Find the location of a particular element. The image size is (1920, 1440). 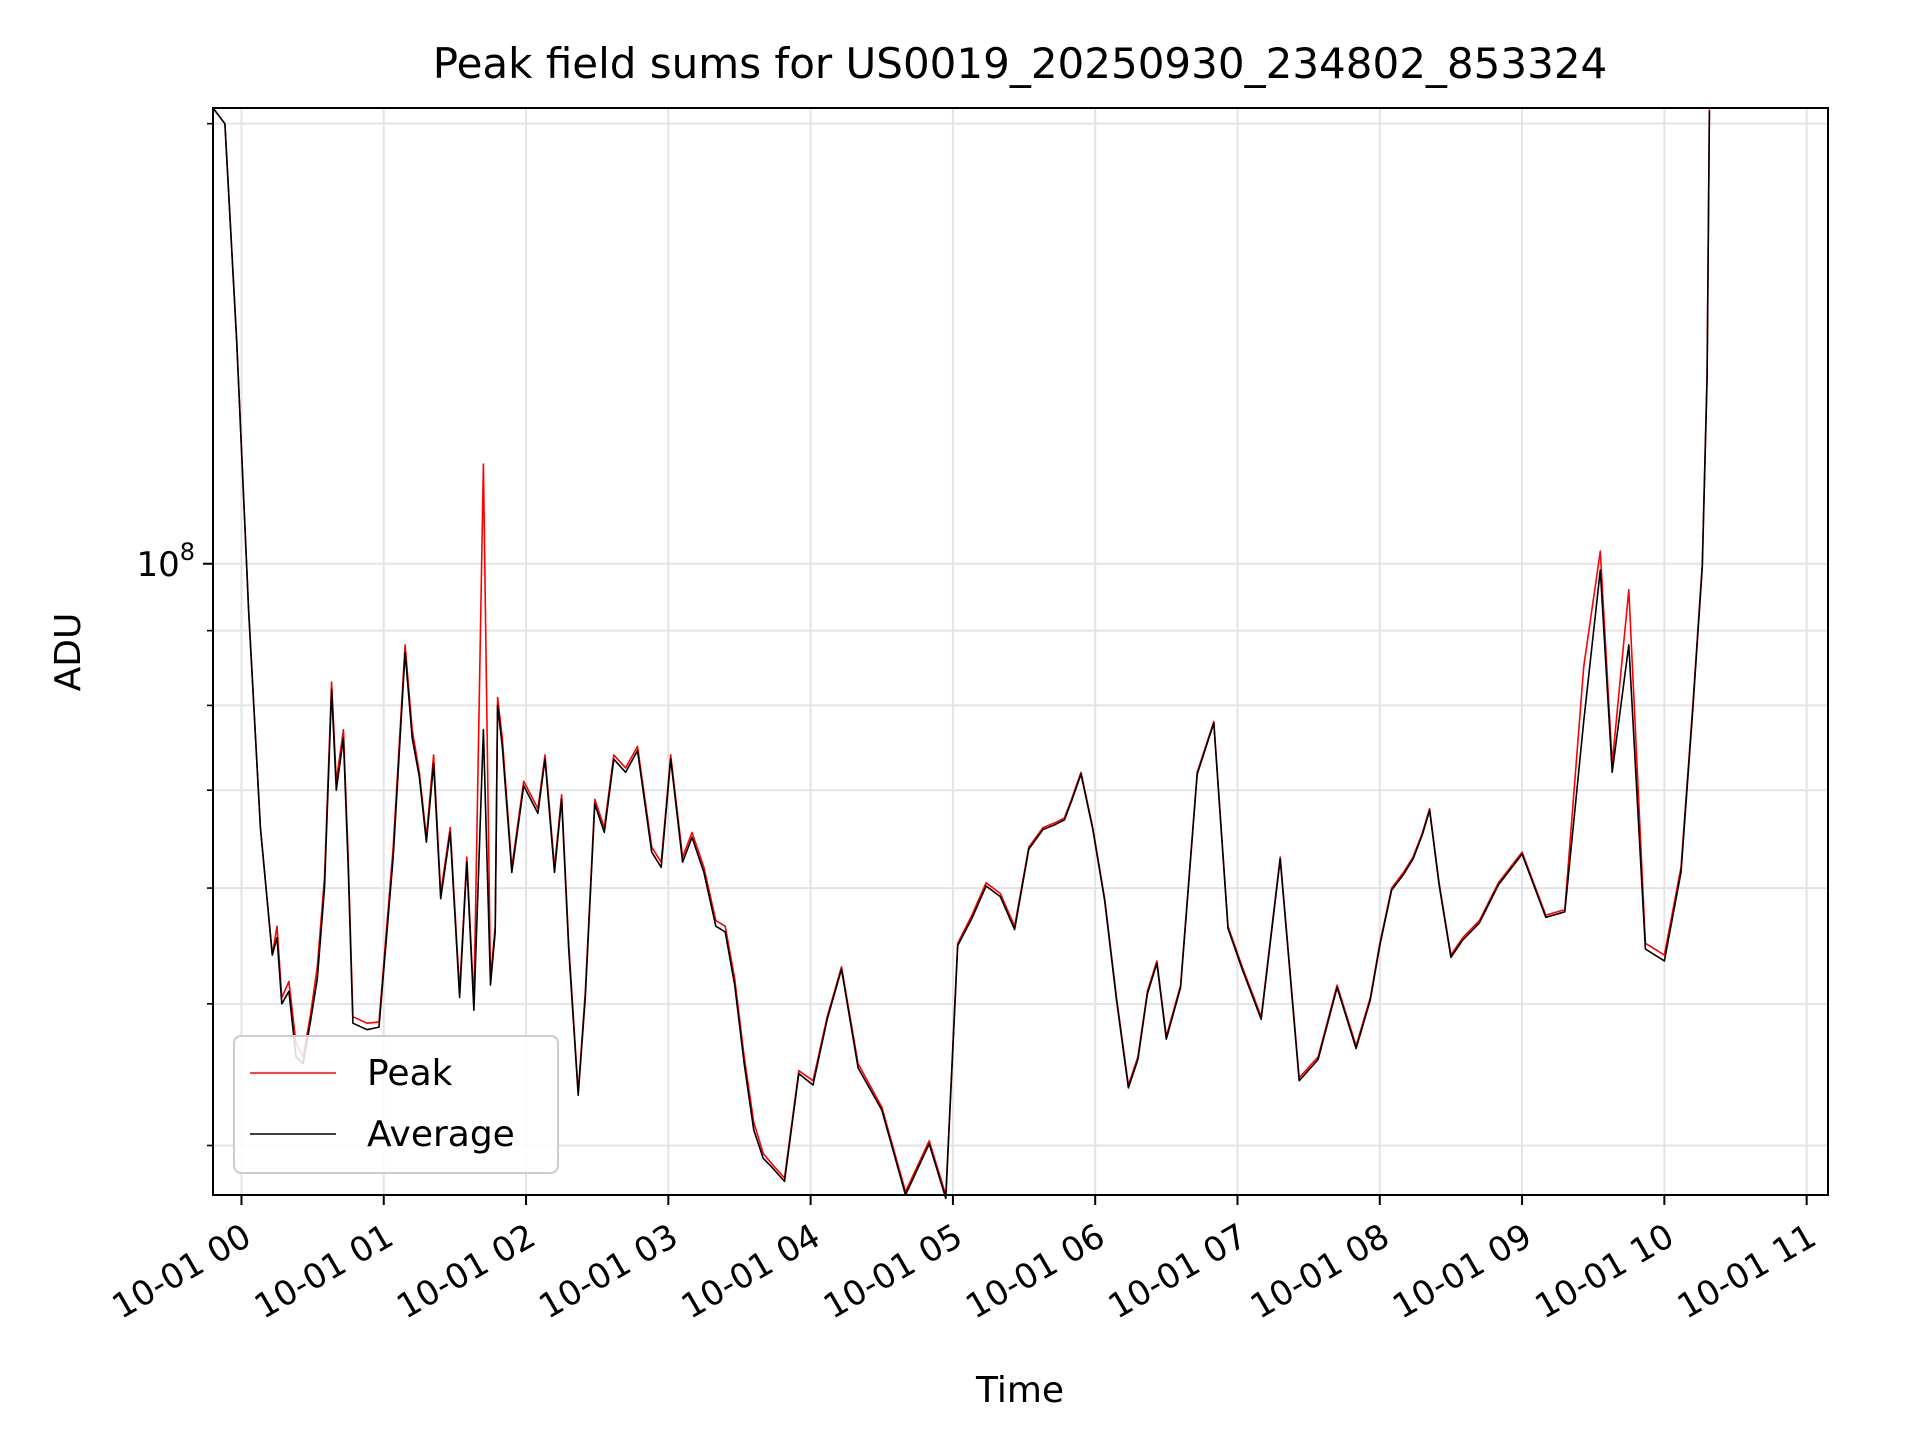

y-axis-label: ADU is located at coordinates (68, 652).